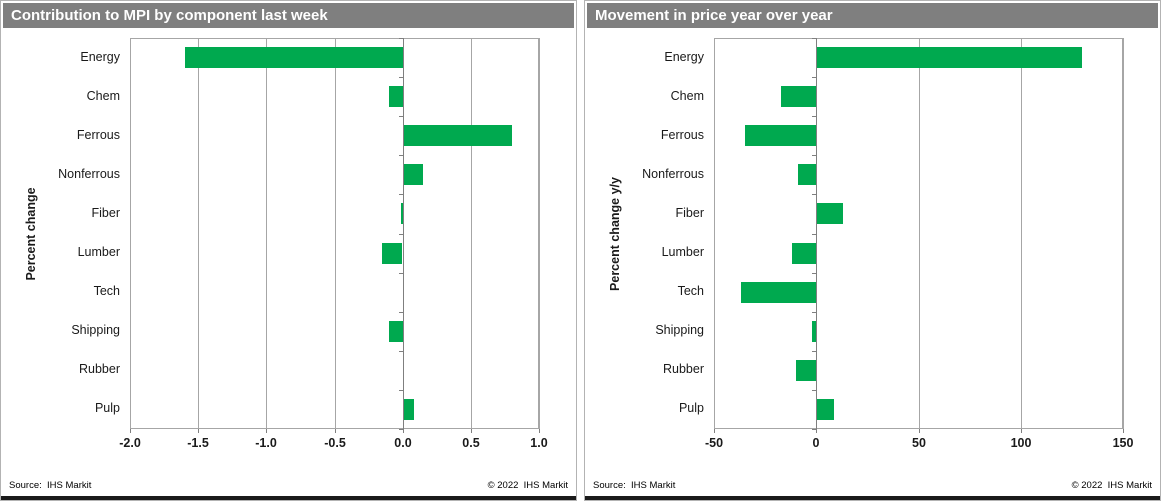 The height and width of the screenshot is (501, 1161). Describe the element at coordinates (825, 409) in the screenshot. I see `bar-pulp` at that location.